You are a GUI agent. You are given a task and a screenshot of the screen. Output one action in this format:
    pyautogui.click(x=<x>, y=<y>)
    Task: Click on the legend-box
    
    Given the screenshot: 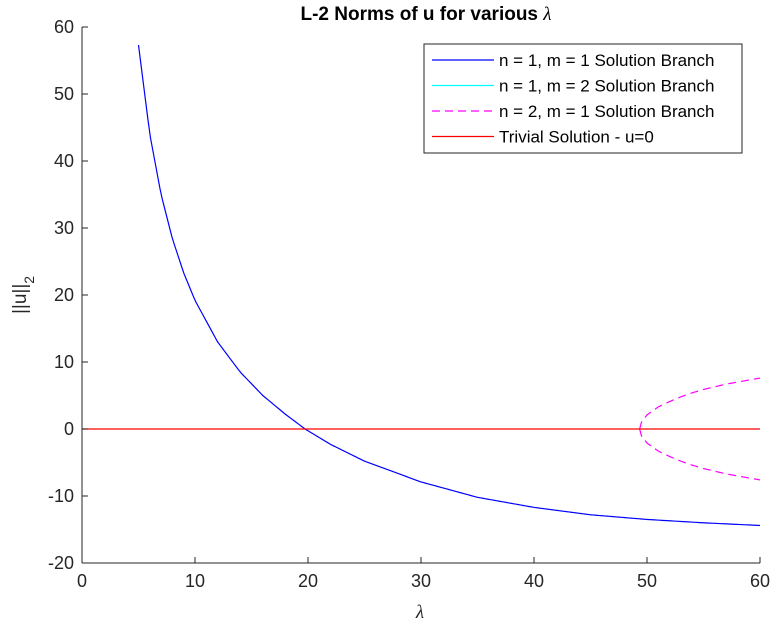 What is the action you would take?
    pyautogui.click(x=583, y=98)
    